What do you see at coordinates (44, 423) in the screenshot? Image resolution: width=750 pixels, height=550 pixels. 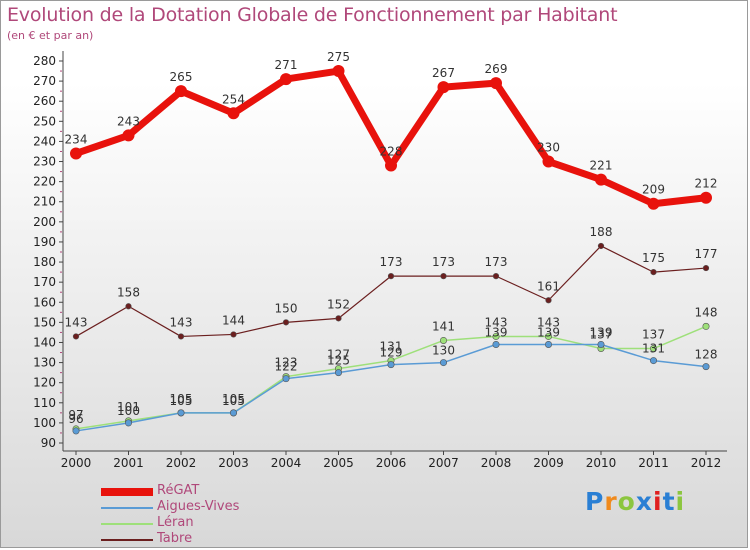 I see `y-tick-label: 100` at bounding box center [44, 423].